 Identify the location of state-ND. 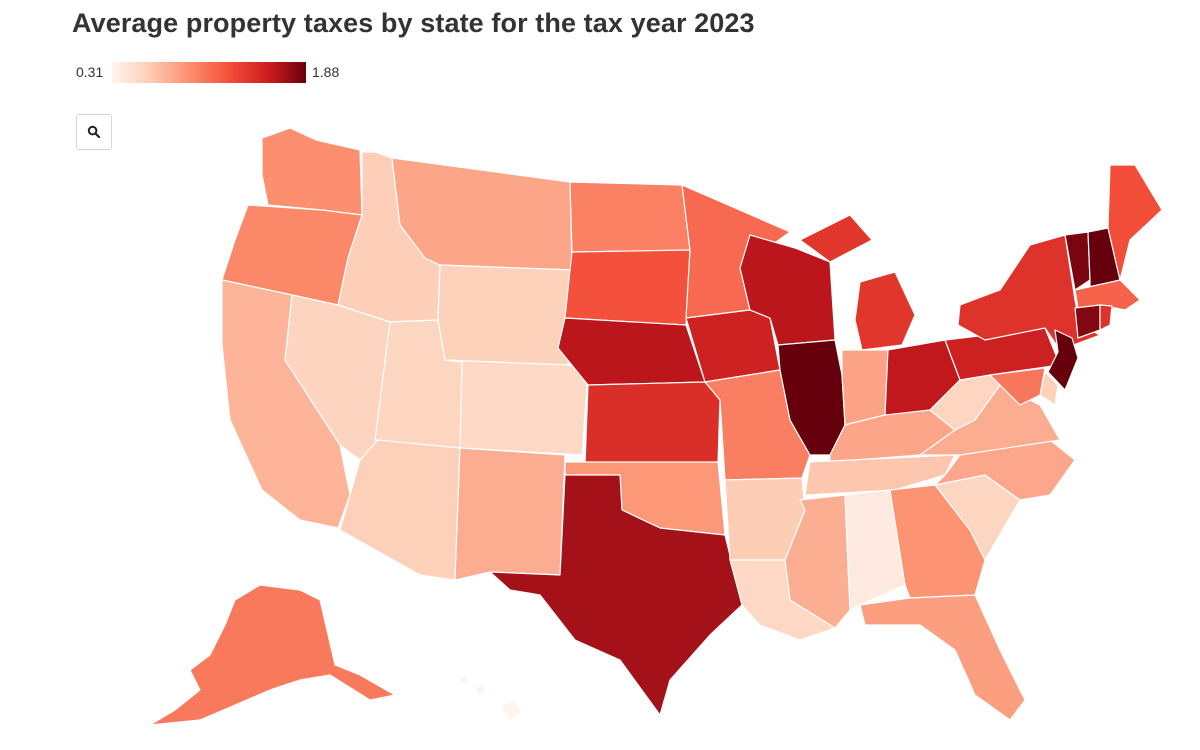
(630, 217).